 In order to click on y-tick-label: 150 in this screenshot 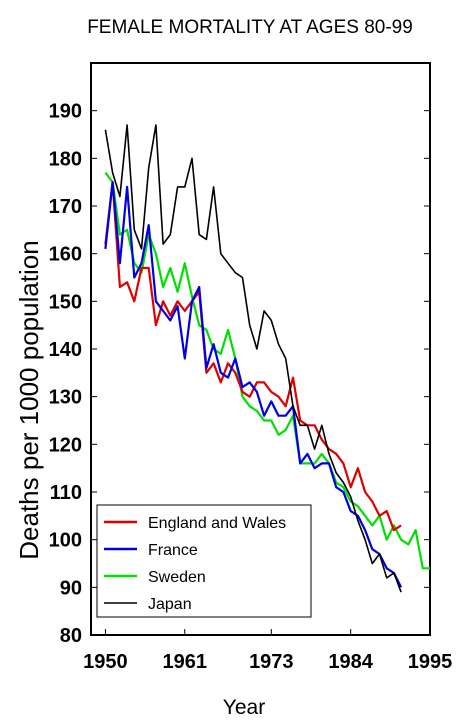, I will do `click(65, 302)`.